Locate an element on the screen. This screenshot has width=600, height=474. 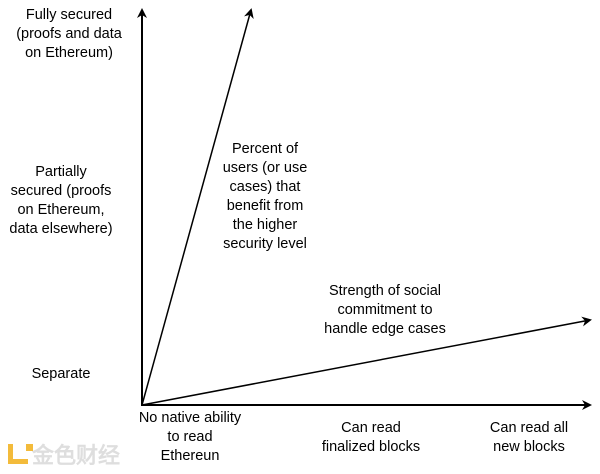
y-label-separate: Separate is located at coordinates (61, 374).